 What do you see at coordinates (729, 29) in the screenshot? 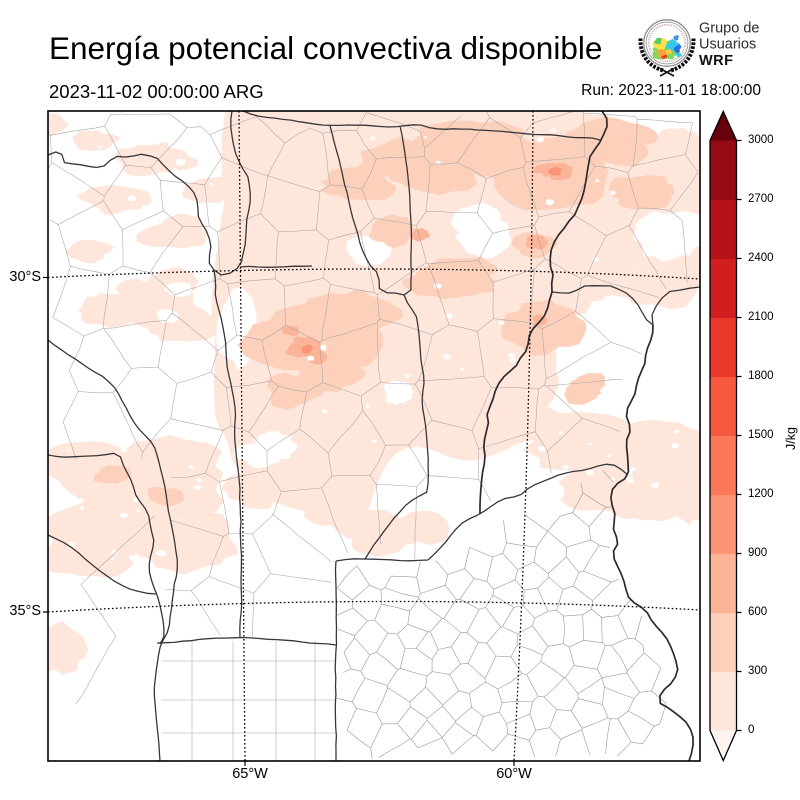
I see `svg-text: Grupo de` at bounding box center [729, 29].